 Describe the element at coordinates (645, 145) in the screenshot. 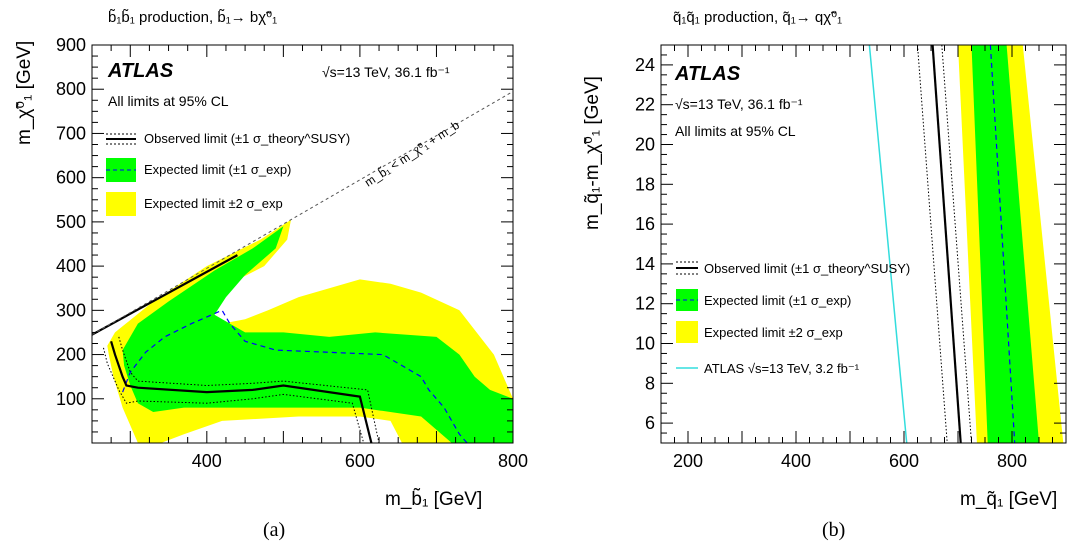

I see `y-tick-label: 20` at that location.